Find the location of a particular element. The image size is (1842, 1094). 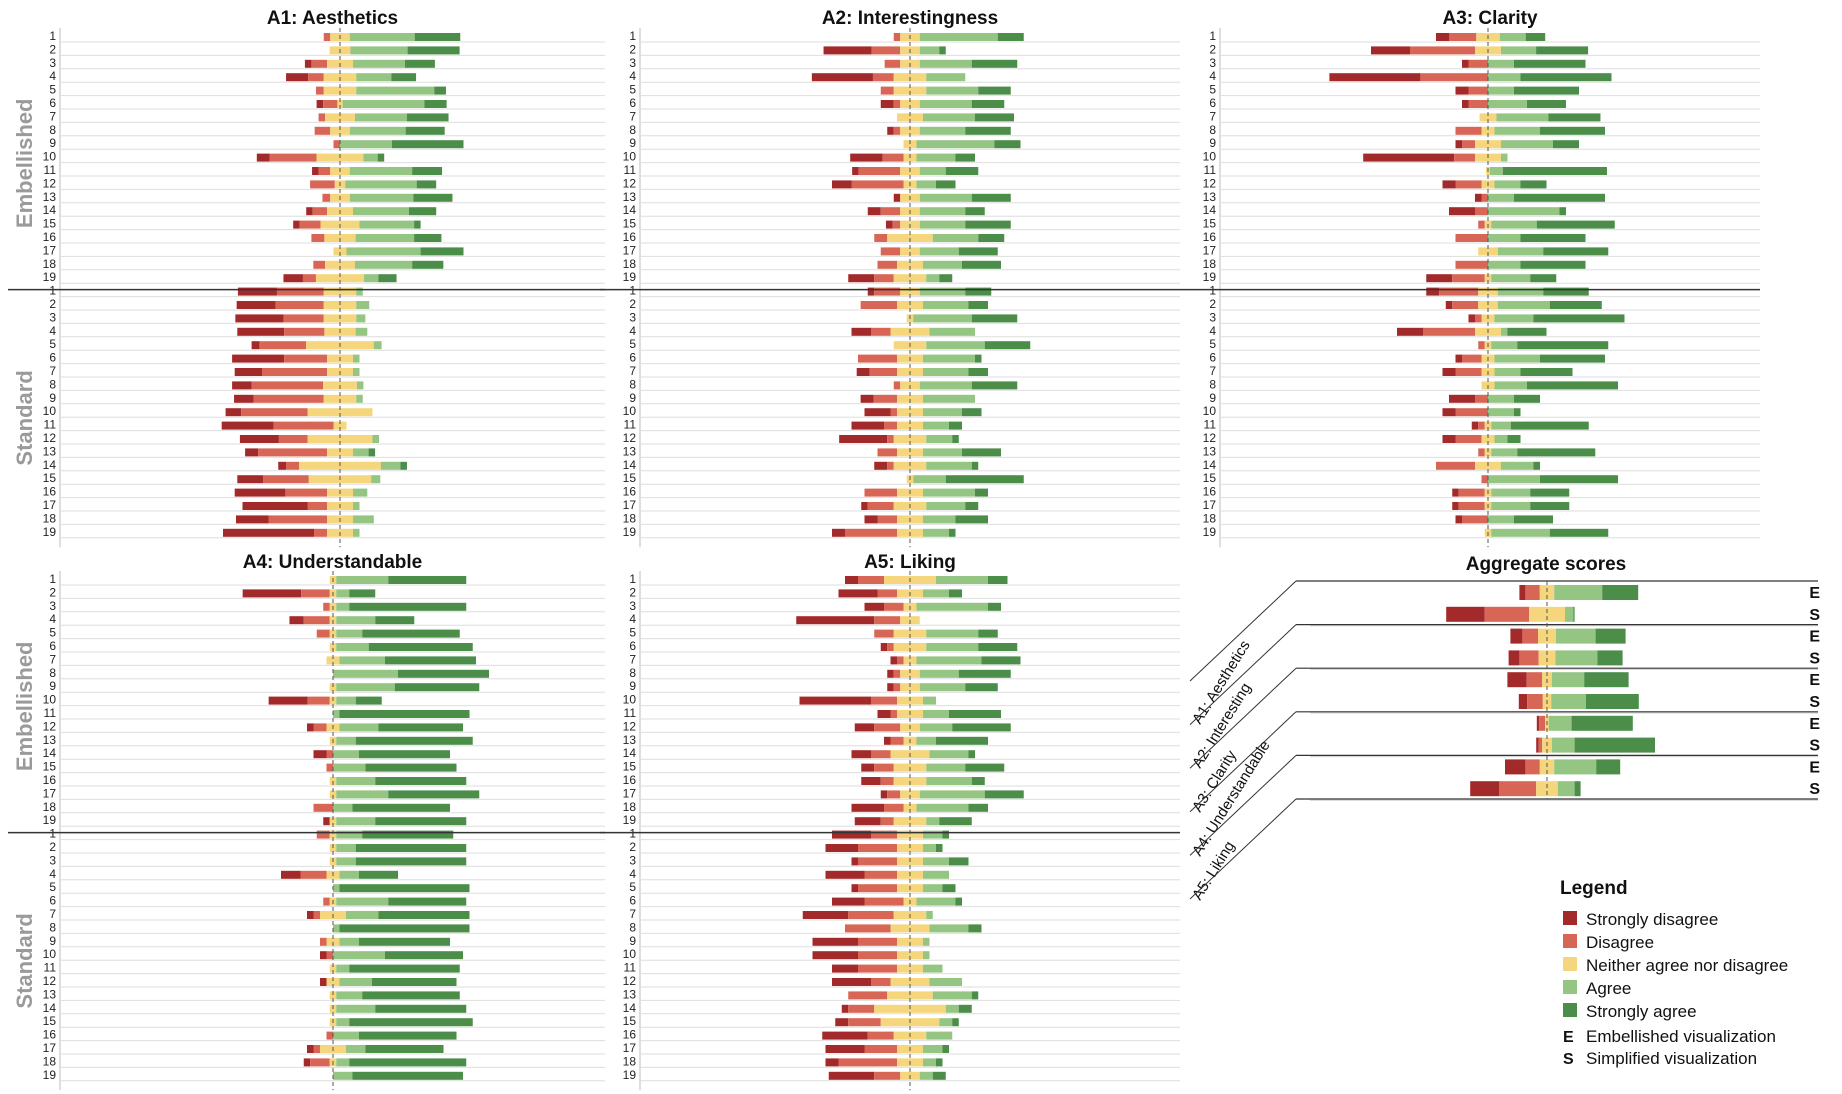

row-label: 14 is located at coordinates (630, 753).